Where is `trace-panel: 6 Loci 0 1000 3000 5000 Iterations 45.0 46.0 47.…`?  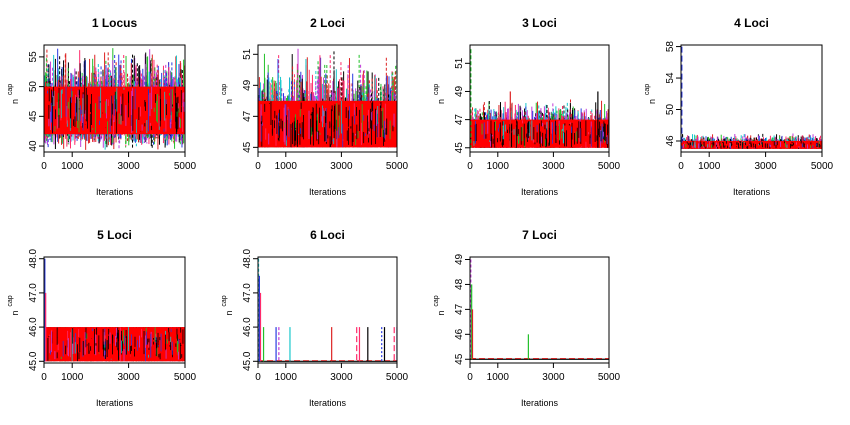 trace-panel: 6 Loci 0 1000 3000 5000 Iterations 45.0 46.0 47.… is located at coordinates (315, 318).